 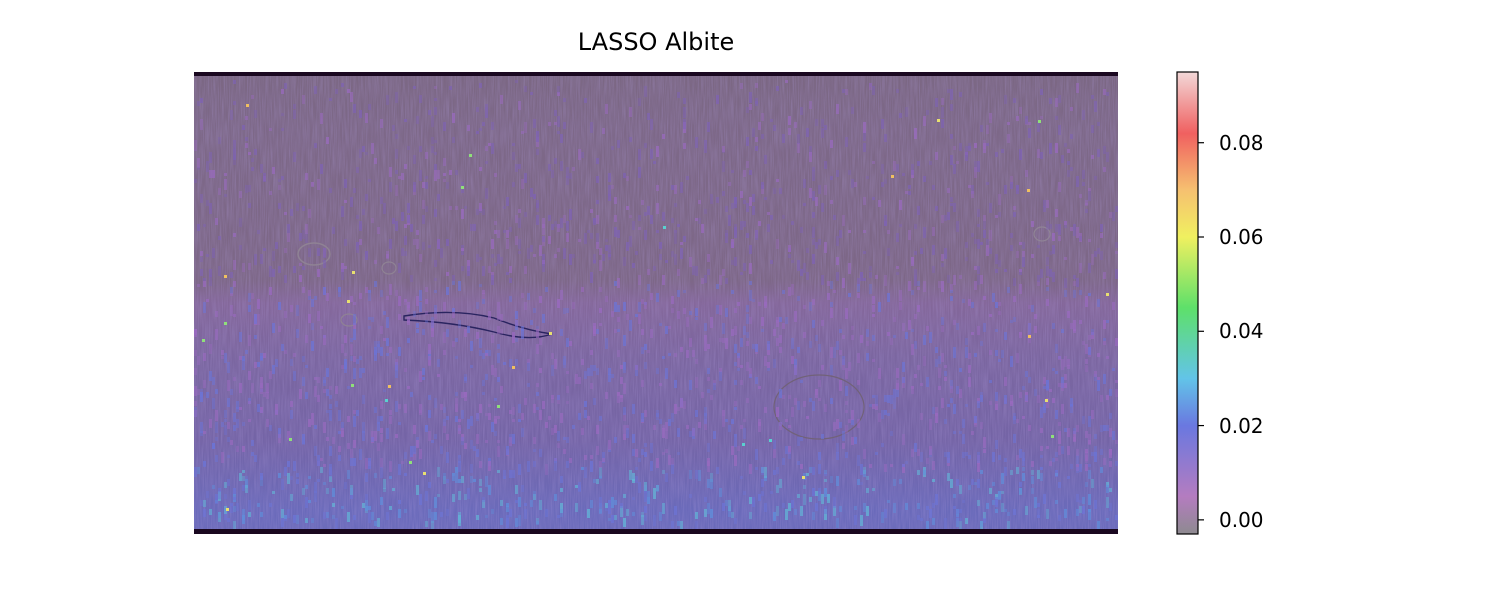 I want to click on colorbar-gradient, so click(x=1187, y=303).